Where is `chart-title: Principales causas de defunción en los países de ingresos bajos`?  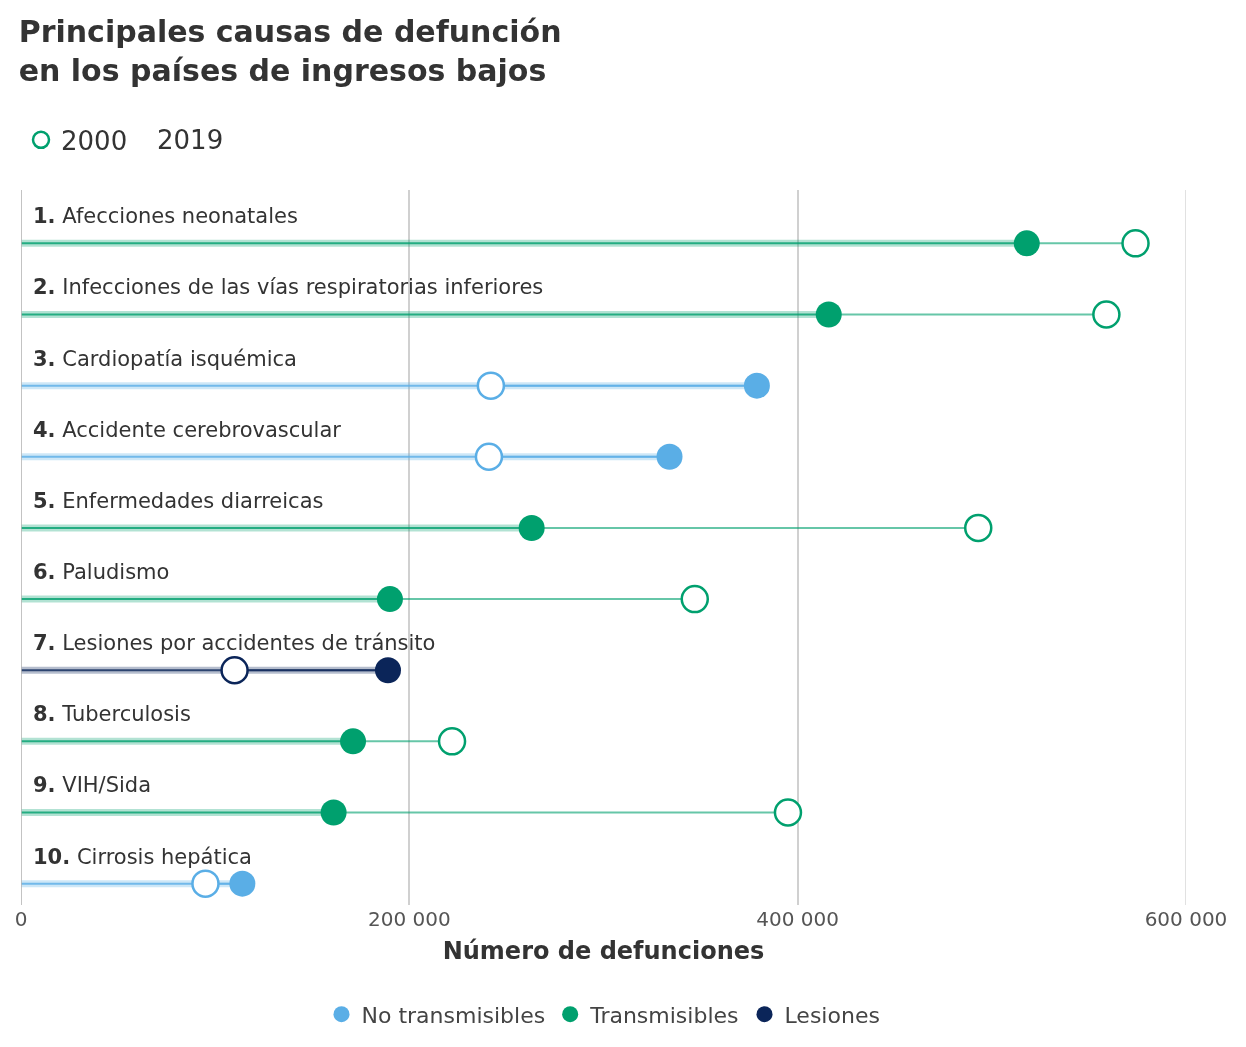
chart-title: Principales causas de defunción en los países de ingresos bajos is located at coordinates (290, 50).